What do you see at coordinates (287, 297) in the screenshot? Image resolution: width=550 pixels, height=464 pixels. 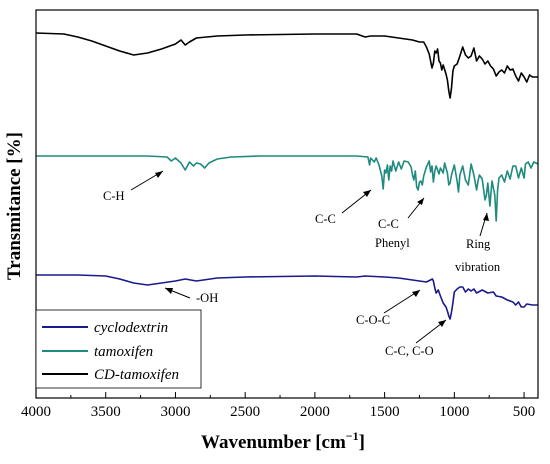 I see `series-line-cyclodextrin` at bounding box center [287, 297].